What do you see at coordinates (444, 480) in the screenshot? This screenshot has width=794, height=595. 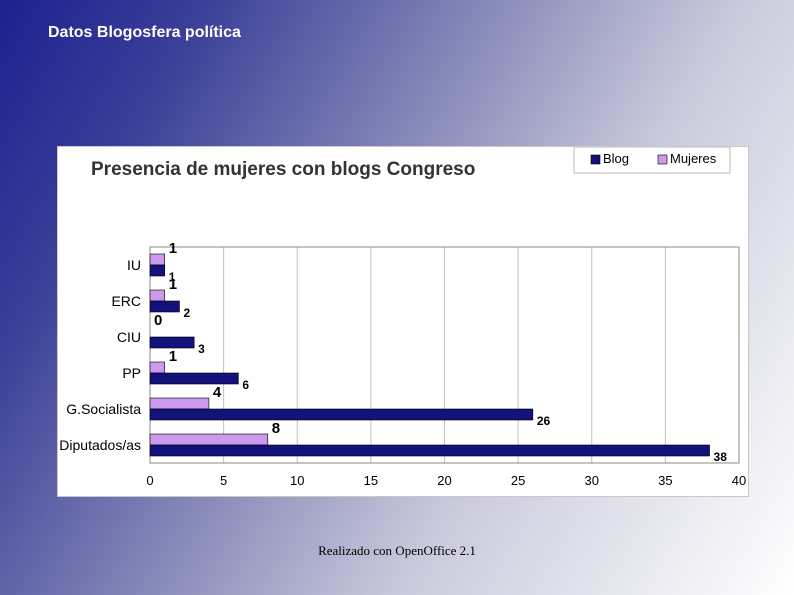 I see `x-tick-label: 20` at bounding box center [444, 480].